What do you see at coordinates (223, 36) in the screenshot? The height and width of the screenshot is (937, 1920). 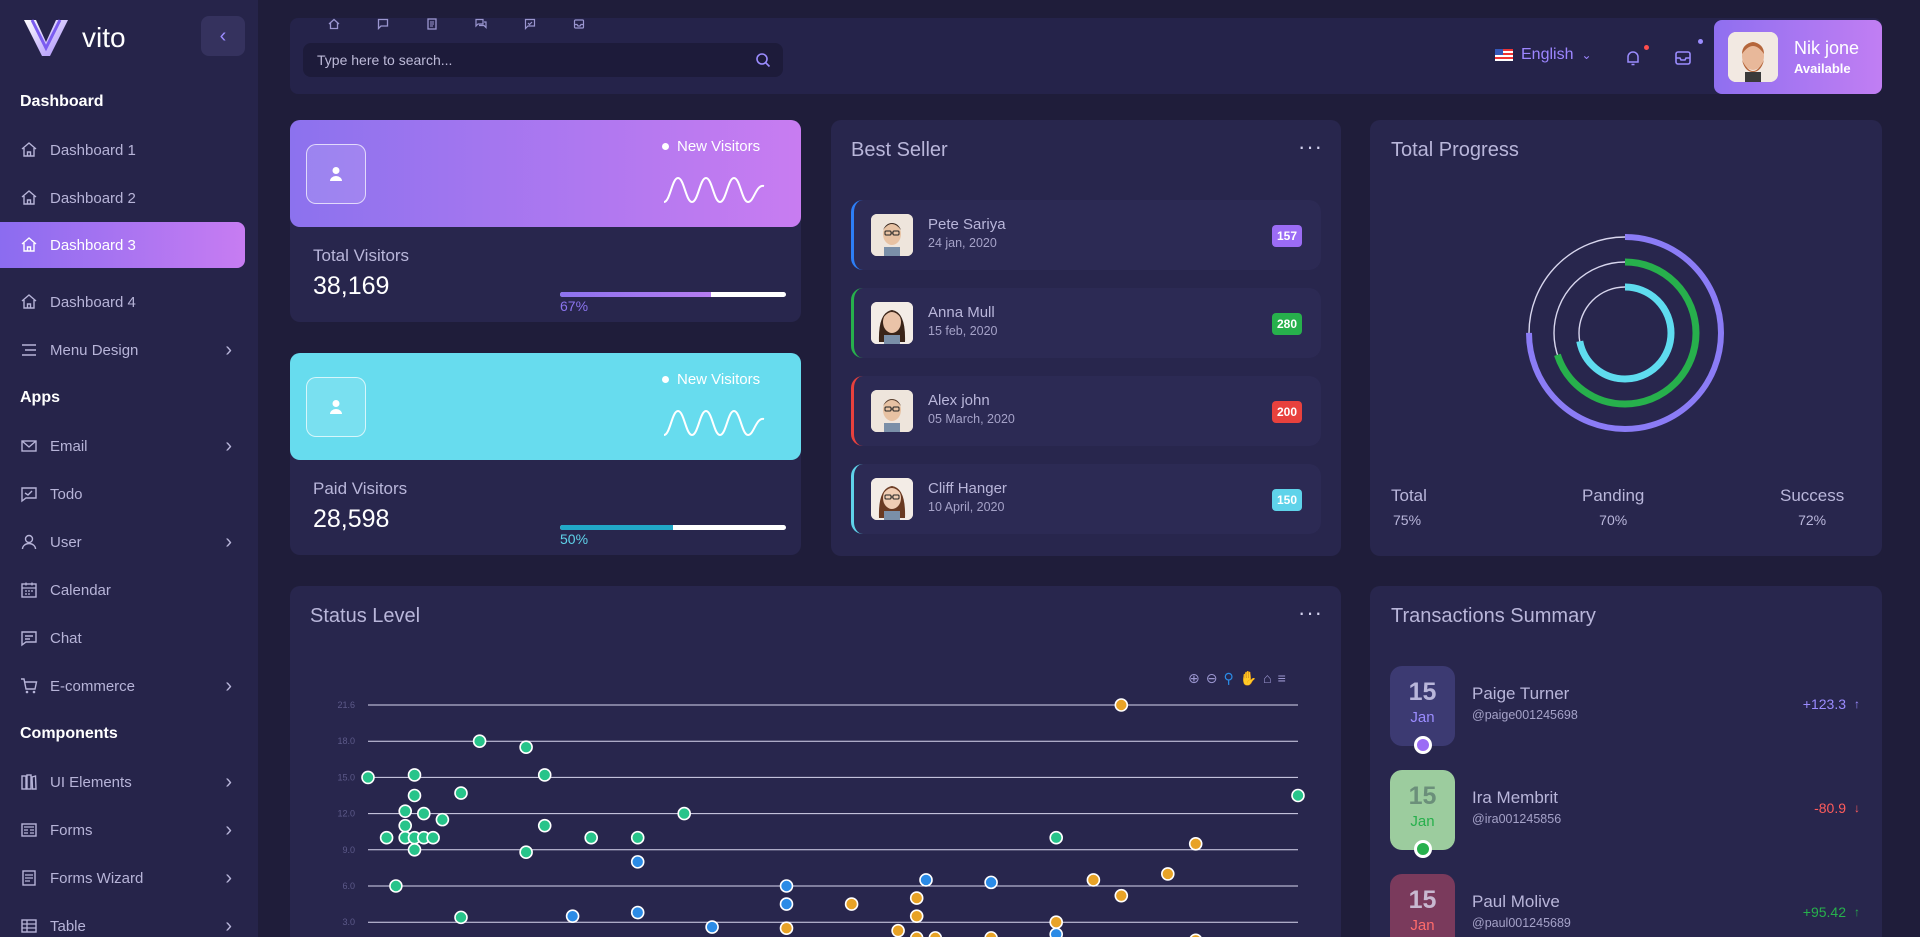 I see `collapse-sidebar-button: ‹` at bounding box center [223, 36].